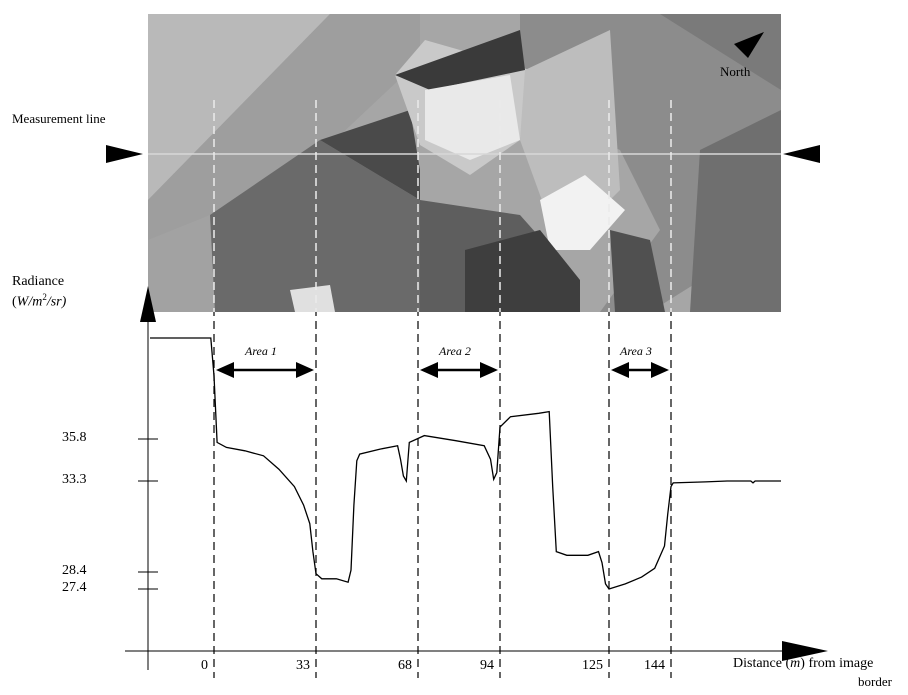 Image resolution: width=908 pixels, height=695 pixels. I want to click on y-axis-unit: (W/m2/sr), so click(39, 301).